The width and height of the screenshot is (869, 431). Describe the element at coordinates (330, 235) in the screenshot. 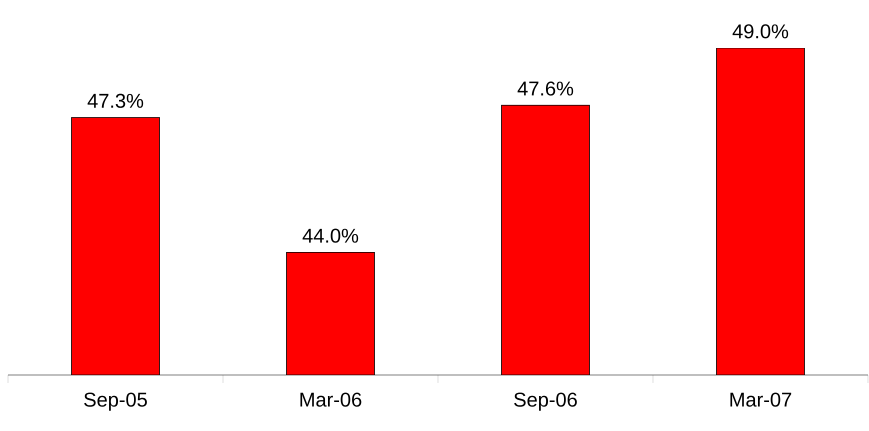

I see `data-label: 44.0%` at that location.